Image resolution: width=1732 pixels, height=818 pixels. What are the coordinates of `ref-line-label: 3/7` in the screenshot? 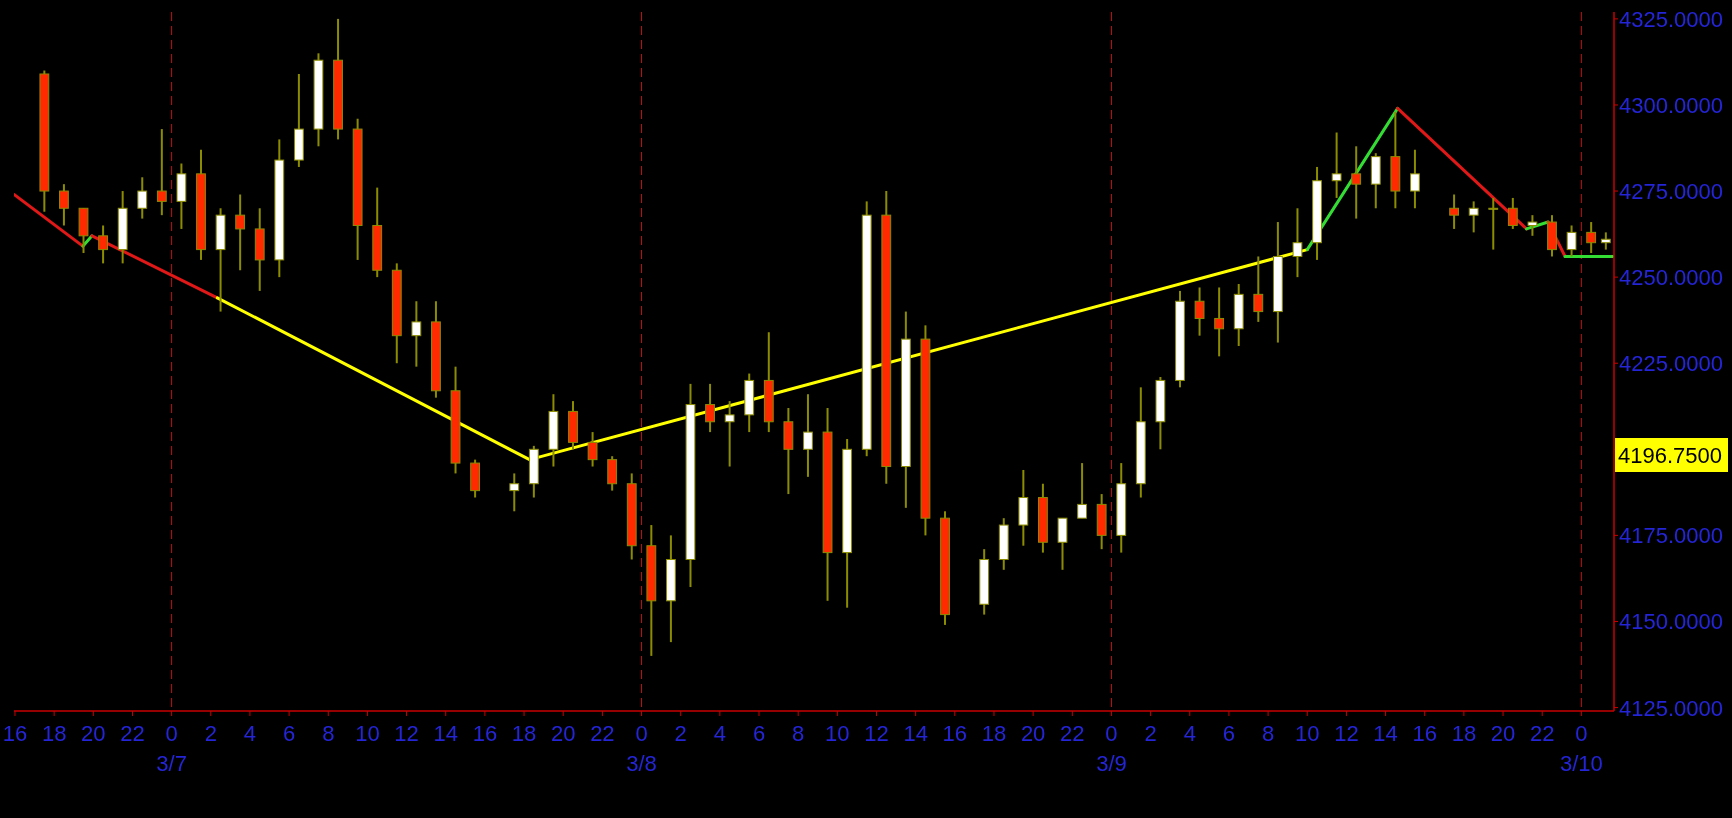 It's located at (171, 763).